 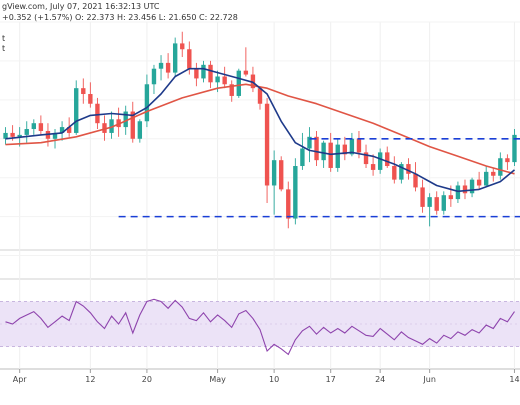 What do you see at coordinates (217, 379) in the screenshot?
I see `x-tick-label-3: May` at bounding box center [217, 379].